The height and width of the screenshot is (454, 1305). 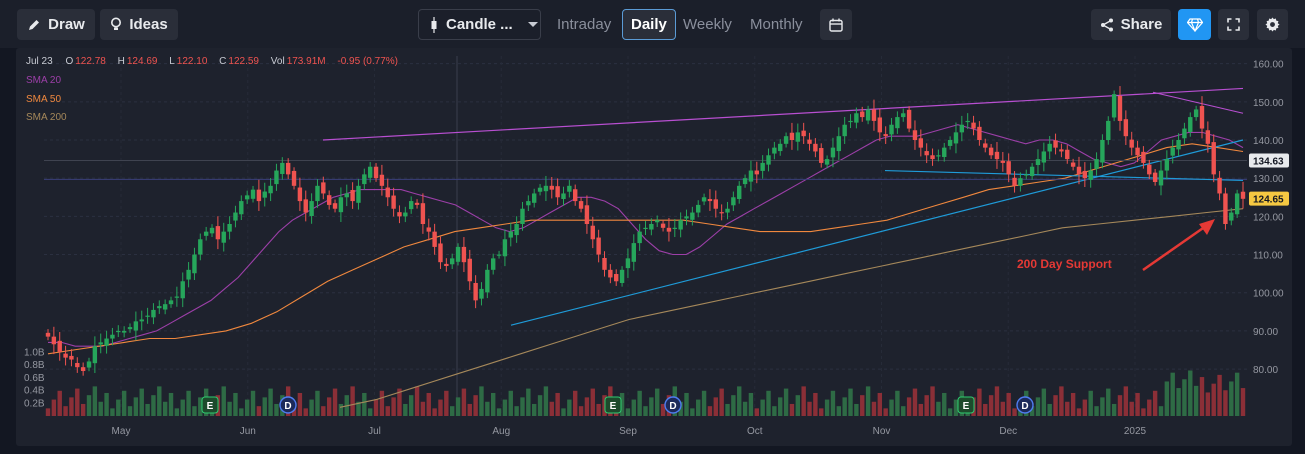 What do you see at coordinates (34, 403) in the screenshot?
I see `volume-tick-label: 0.2B` at bounding box center [34, 403].